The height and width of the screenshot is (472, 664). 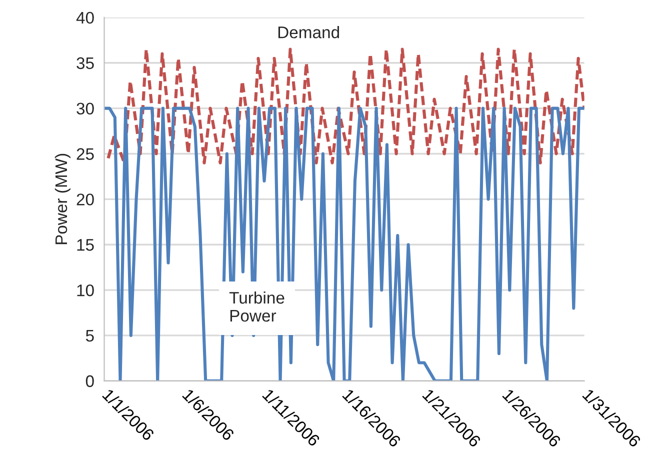 I want to click on y-tick-label: 30, so click(x=85, y=108).